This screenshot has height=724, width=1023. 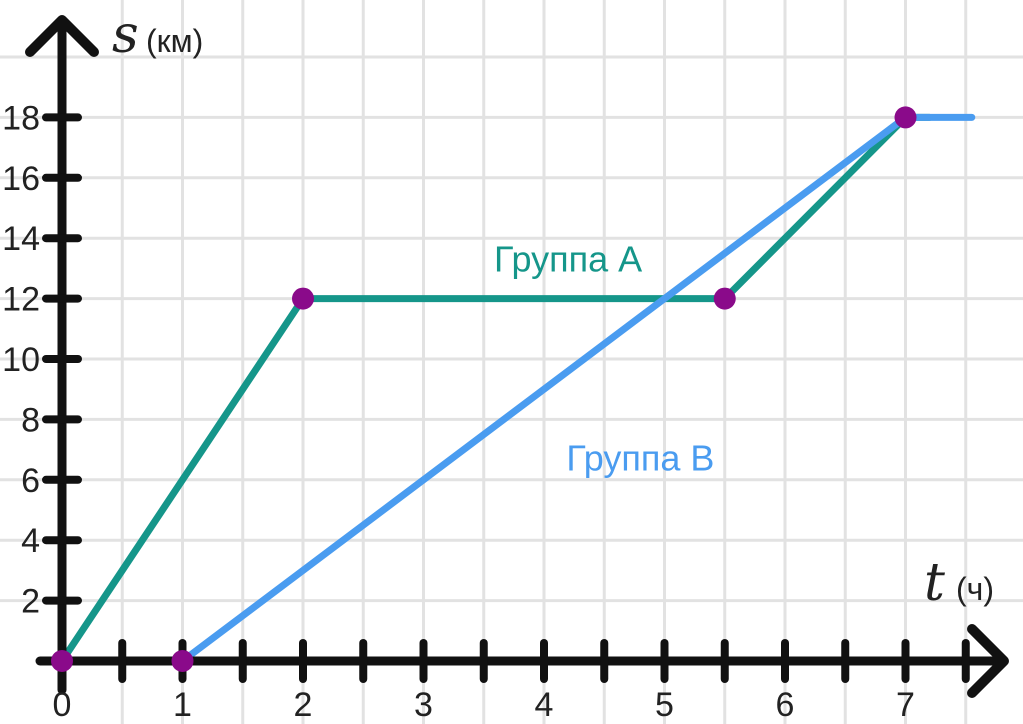 What do you see at coordinates (975, 589) in the screenshot?
I see `x-axis-unit: (ч)` at bounding box center [975, 589].